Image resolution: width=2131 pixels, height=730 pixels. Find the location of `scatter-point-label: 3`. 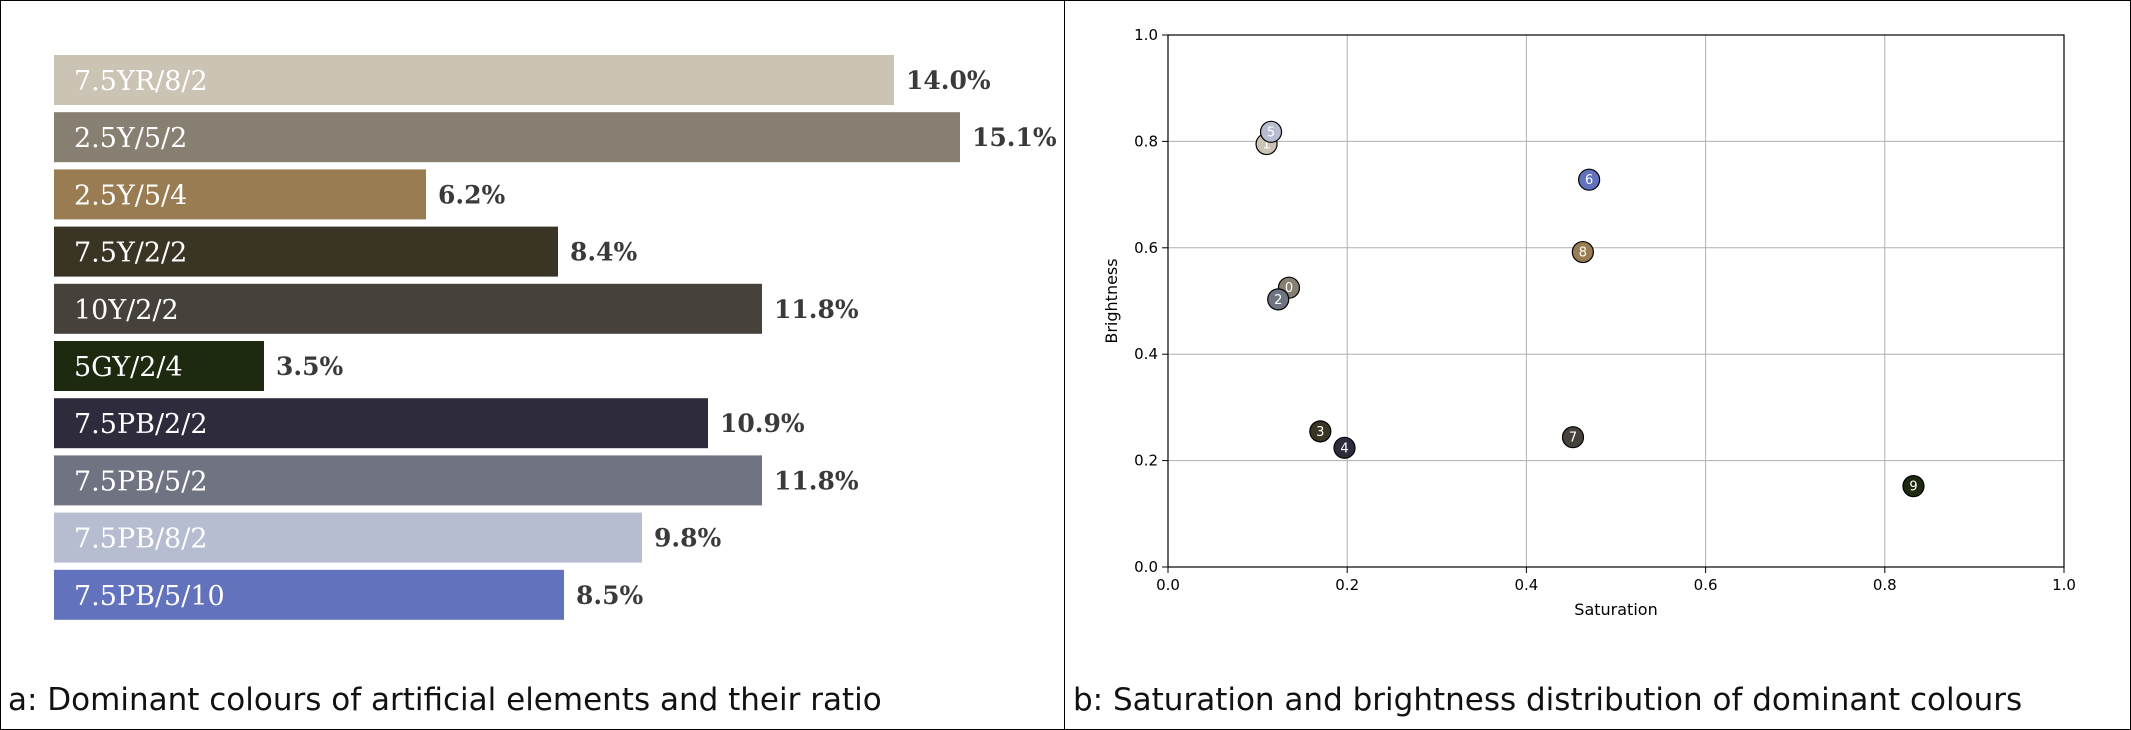

scatter-point-label: 3 is located at coordinates (1320, 432).